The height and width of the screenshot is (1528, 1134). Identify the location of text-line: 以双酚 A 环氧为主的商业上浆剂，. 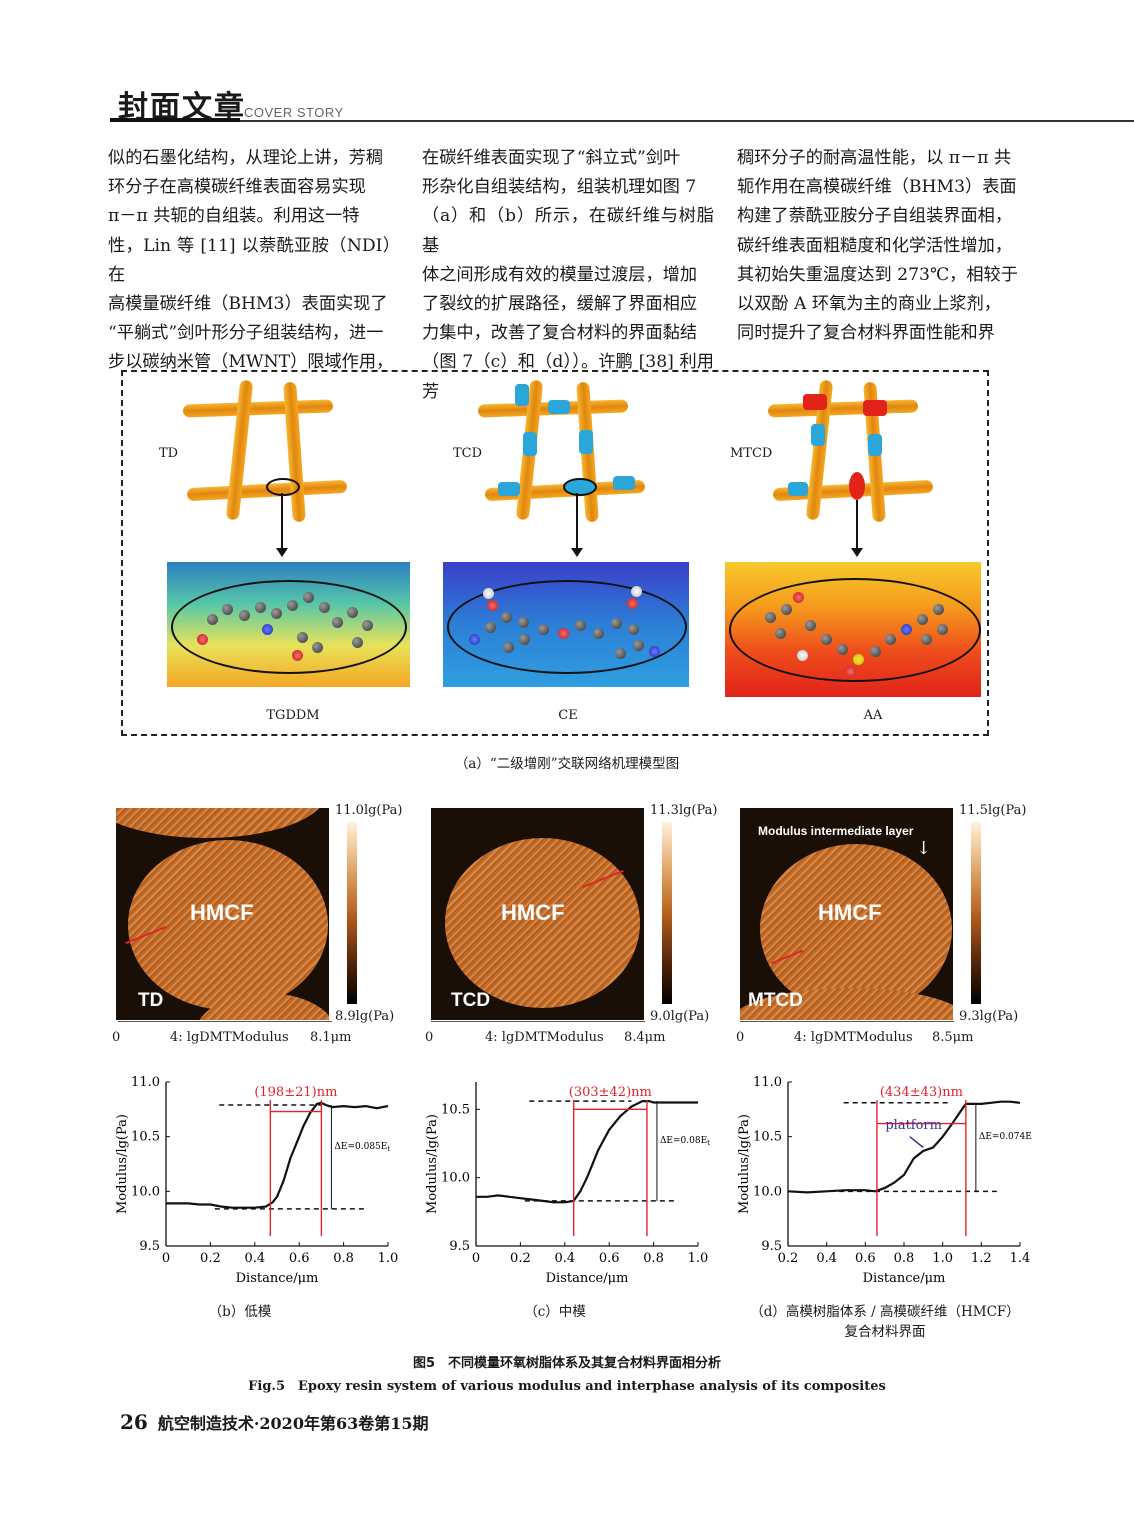
(869, 304).